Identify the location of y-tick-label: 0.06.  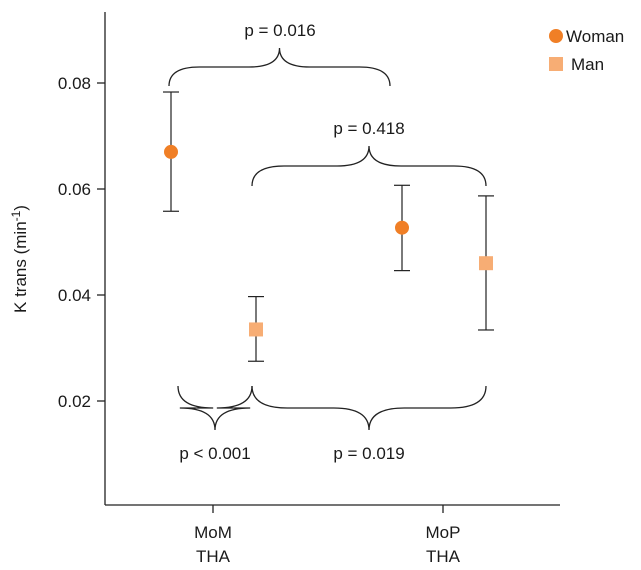
(74, 189).